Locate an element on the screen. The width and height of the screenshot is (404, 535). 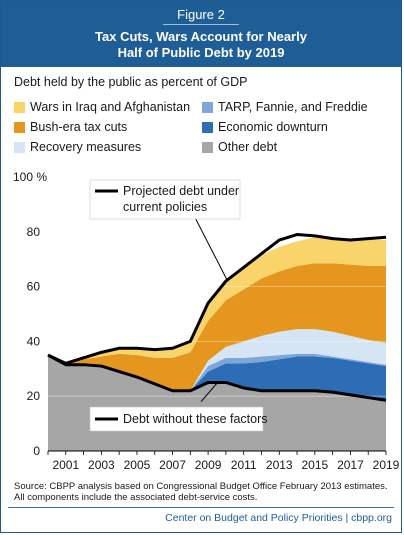
x-tick-label-2015: 2015 is located at coordinates (314, 465).